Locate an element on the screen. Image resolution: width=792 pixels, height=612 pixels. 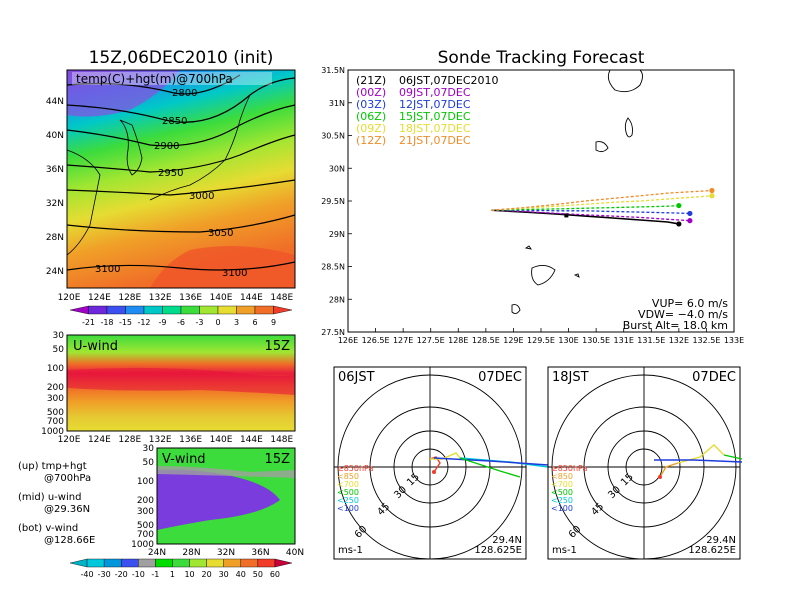
tracking-legend-code: (09Z) is located at coordinates (371, 128).